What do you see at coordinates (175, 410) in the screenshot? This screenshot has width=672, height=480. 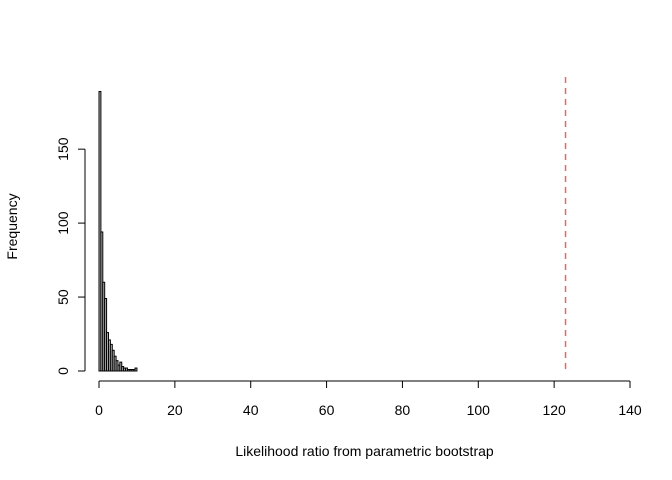 I see `x-tick-label: 20` at bounding box center [175, 410].